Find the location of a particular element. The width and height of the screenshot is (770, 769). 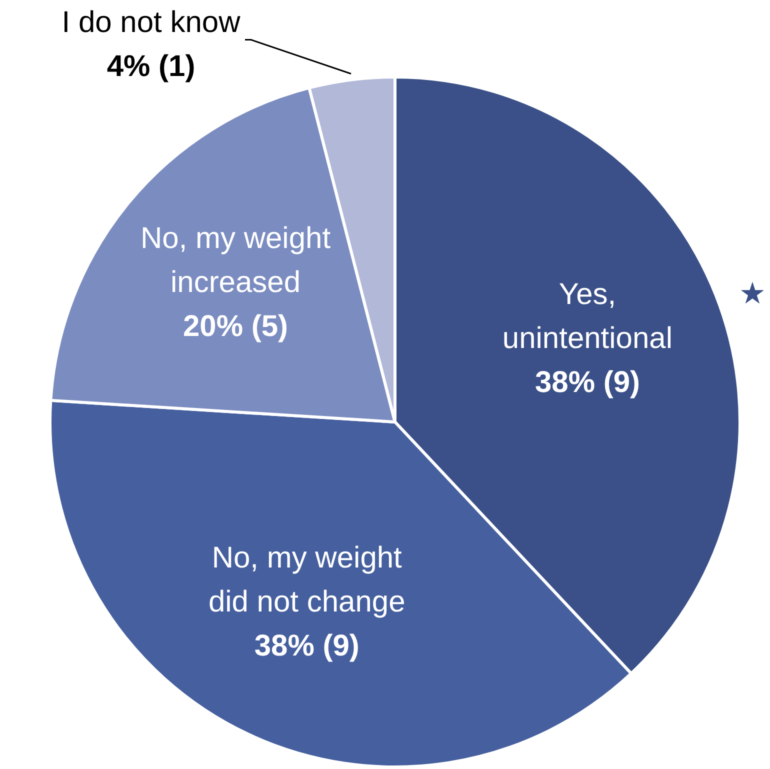

slice-label: No, my weight did not change is located at coordinates (307, 579).